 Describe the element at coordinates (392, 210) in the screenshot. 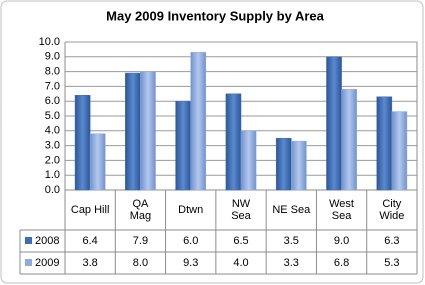

I see `x-tick-label: City Wide` at that location.